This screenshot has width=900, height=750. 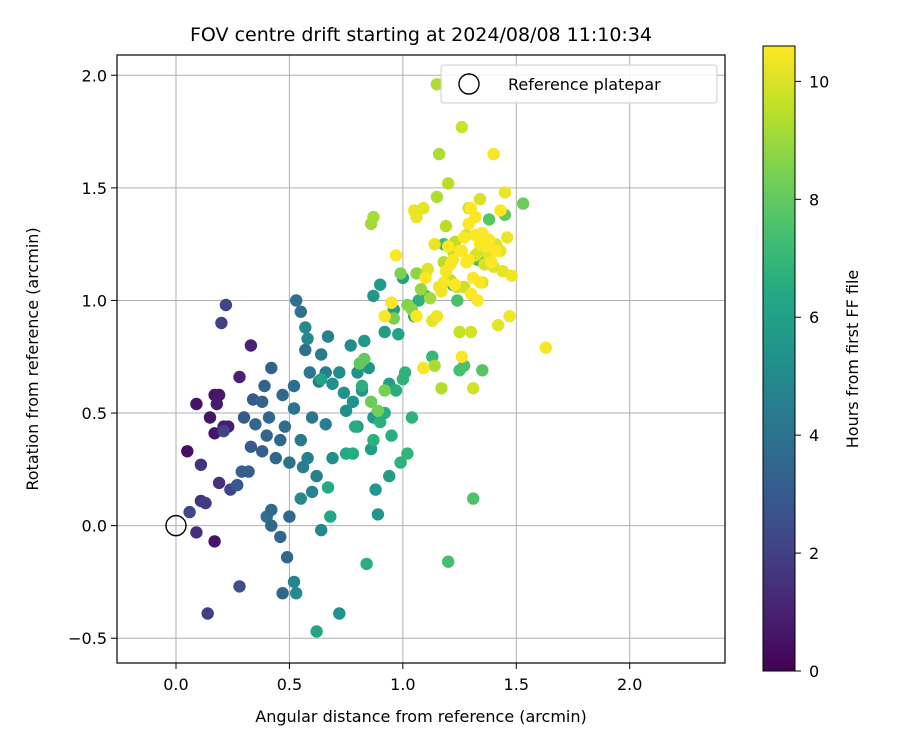 What do you see at coordinates (814, 317) in the screenshot?
I see `colorbar-tick-label: 6` at bounding box center [814, 317].